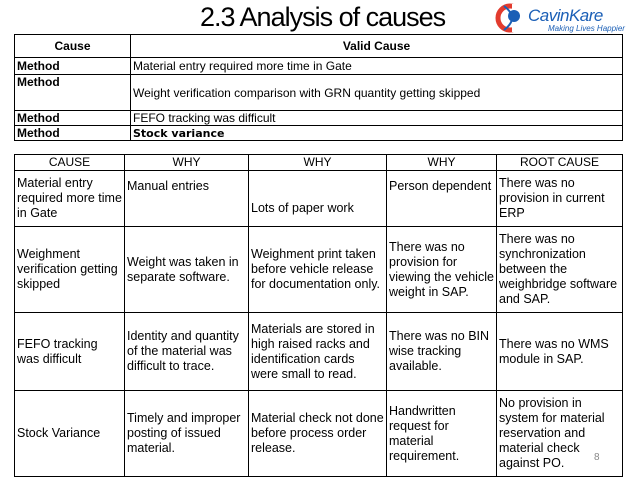 The height and width of the screenshot is (478, 638). What do you see at coordinates (559, 351) in the screenshot?
I see `root-cause-cell: There was no WMS module in SAP.` at bounding box center [559, 351].